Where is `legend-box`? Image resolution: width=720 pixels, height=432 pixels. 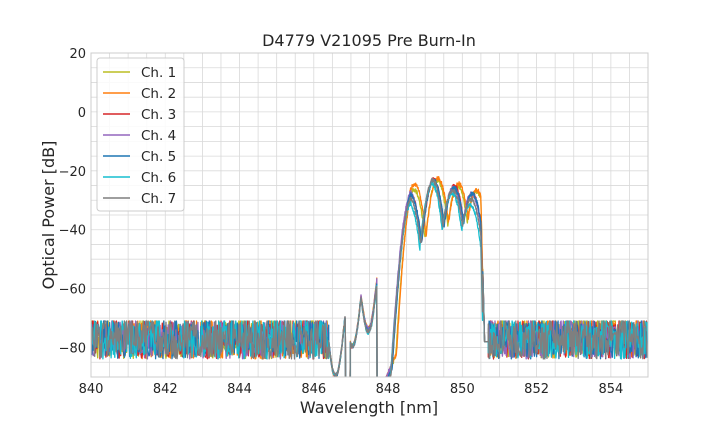
legend-box is located at coordinates (140, 134).